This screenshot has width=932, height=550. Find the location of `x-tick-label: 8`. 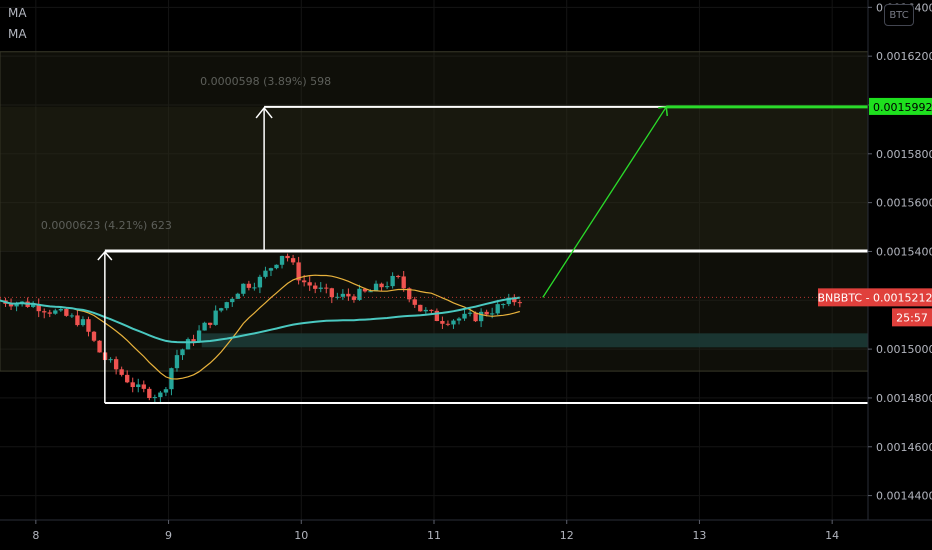

x-tick-label: 8 is located at coordinates (35, 535).